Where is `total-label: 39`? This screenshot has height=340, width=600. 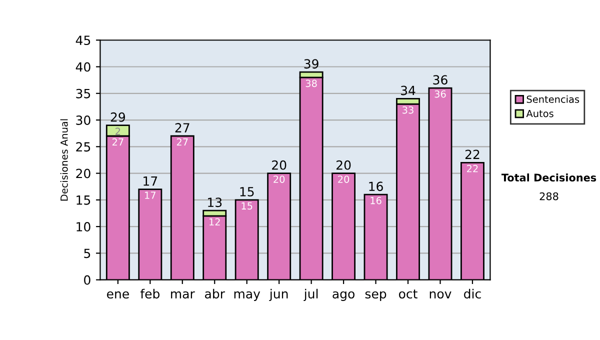 total-label: 39 is located at coordinates (311, 64).